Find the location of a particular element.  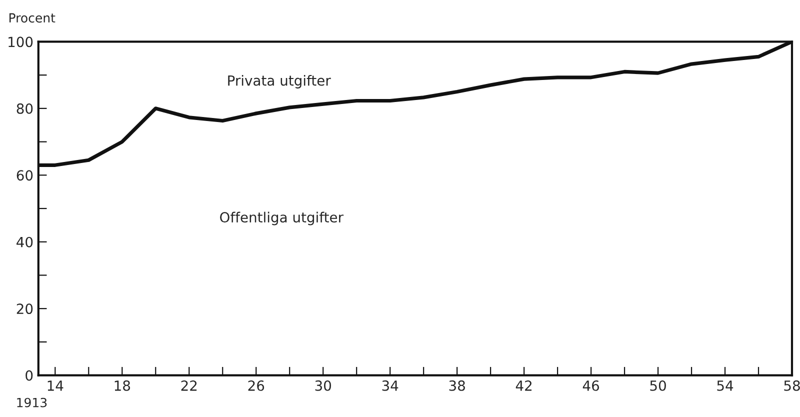

x-tick-label: 14 is located at coordinates (56, 385).